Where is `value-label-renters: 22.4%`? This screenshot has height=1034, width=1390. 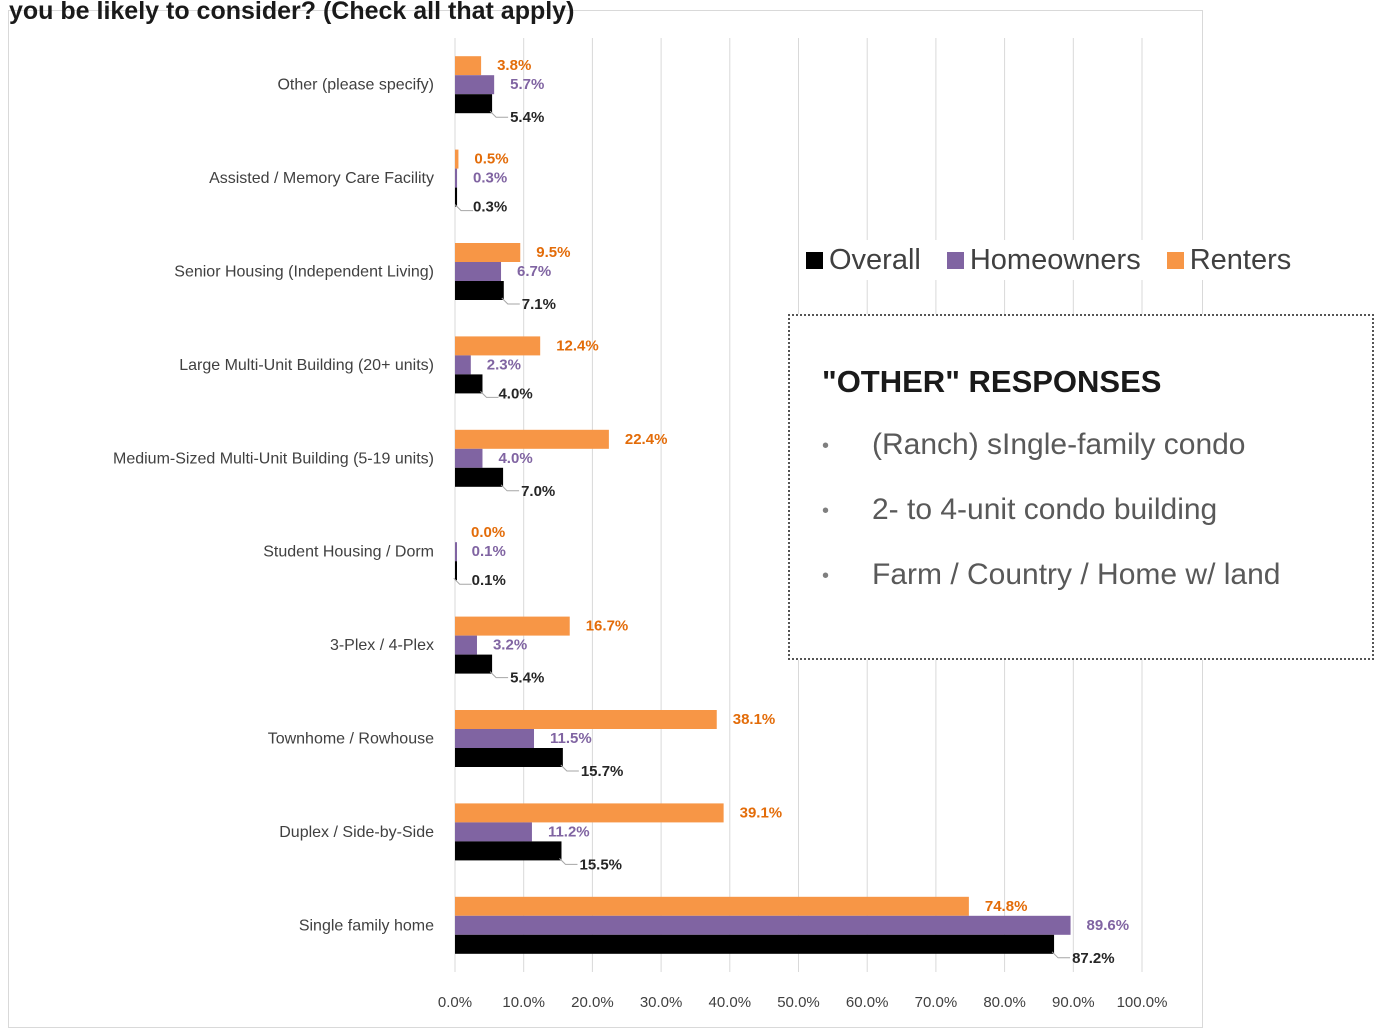
value-label-renters: 22.4% is located at coordinates (646, 439).